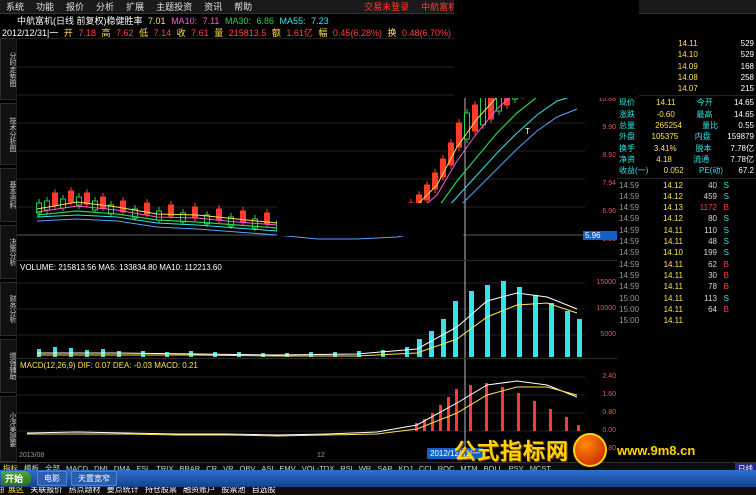 This screenshot has width=756, height=495. I want to click on indicator-item-10: OBV, so click(247, 468).